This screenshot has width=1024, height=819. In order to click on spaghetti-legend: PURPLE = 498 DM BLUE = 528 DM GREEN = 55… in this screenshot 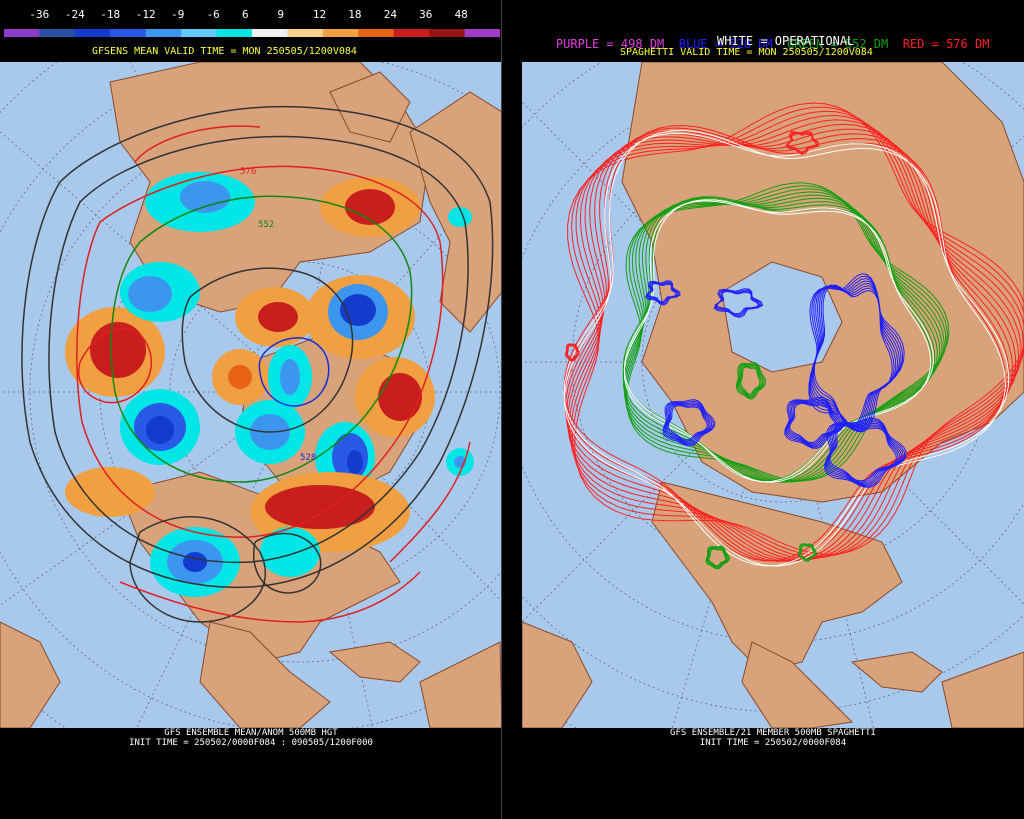, I will do `click(758, 44)`.